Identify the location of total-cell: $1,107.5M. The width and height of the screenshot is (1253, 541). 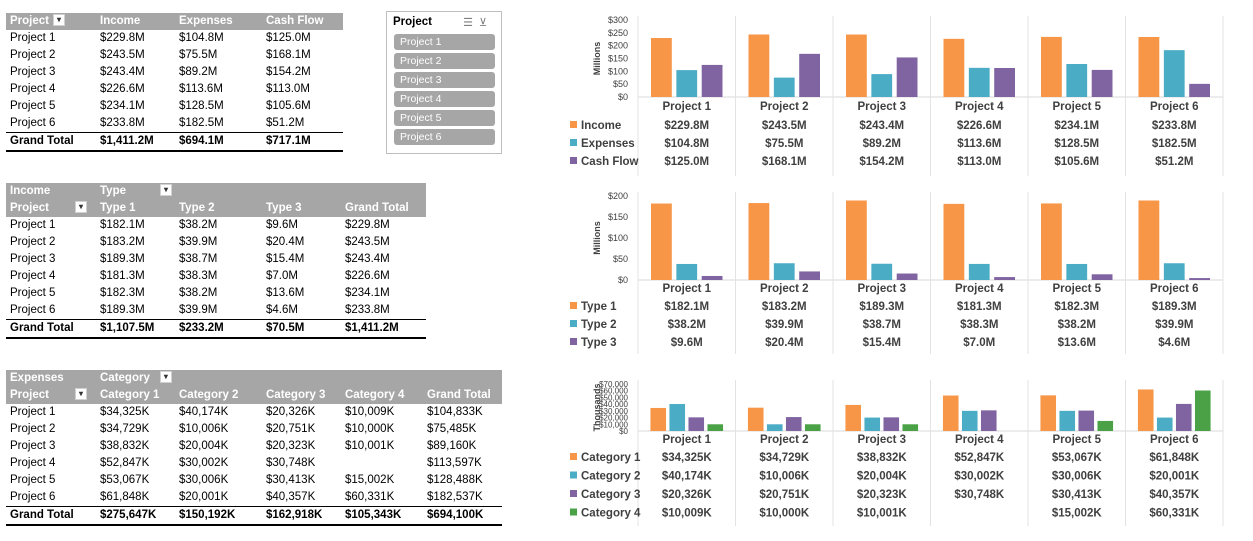
(135, 329).